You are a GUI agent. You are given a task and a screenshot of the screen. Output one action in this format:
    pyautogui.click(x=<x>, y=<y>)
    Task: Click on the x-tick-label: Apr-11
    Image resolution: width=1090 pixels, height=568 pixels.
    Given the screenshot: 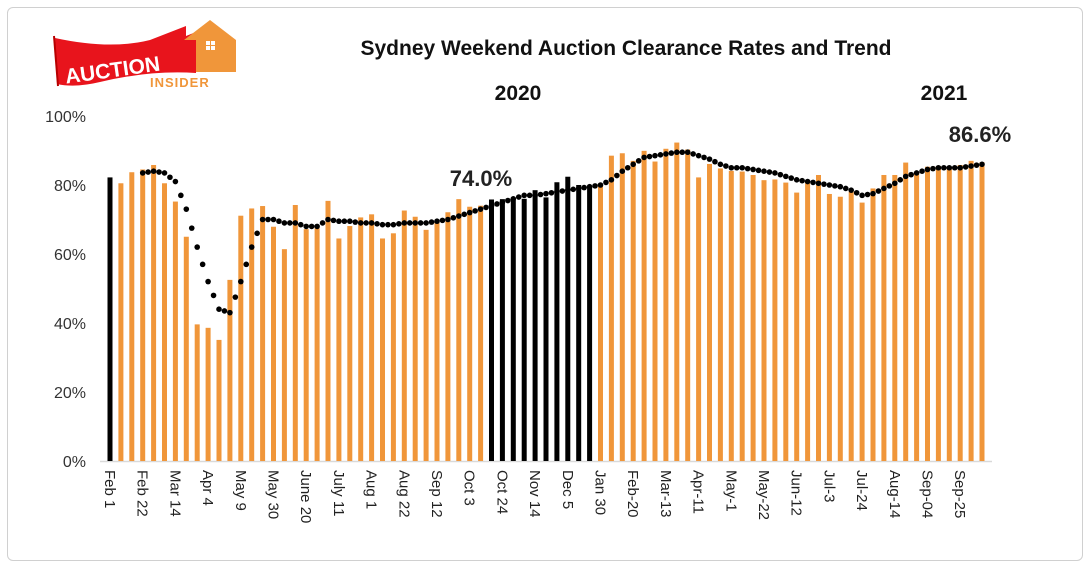 What is the action you would take?
    pyautogui.click(x=698, y=492)
    